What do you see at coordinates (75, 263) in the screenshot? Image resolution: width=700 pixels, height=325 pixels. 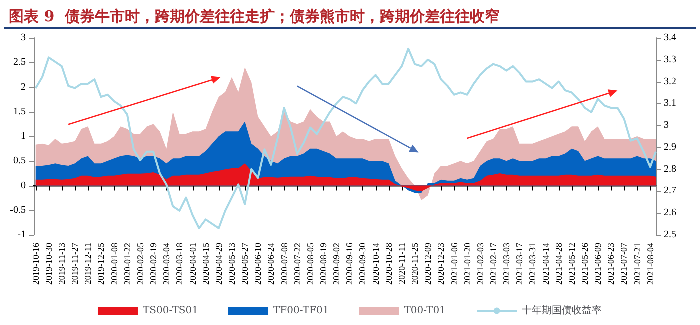 I see `x-tick-label: 2019-11-27` at bounding box center [75, 263].